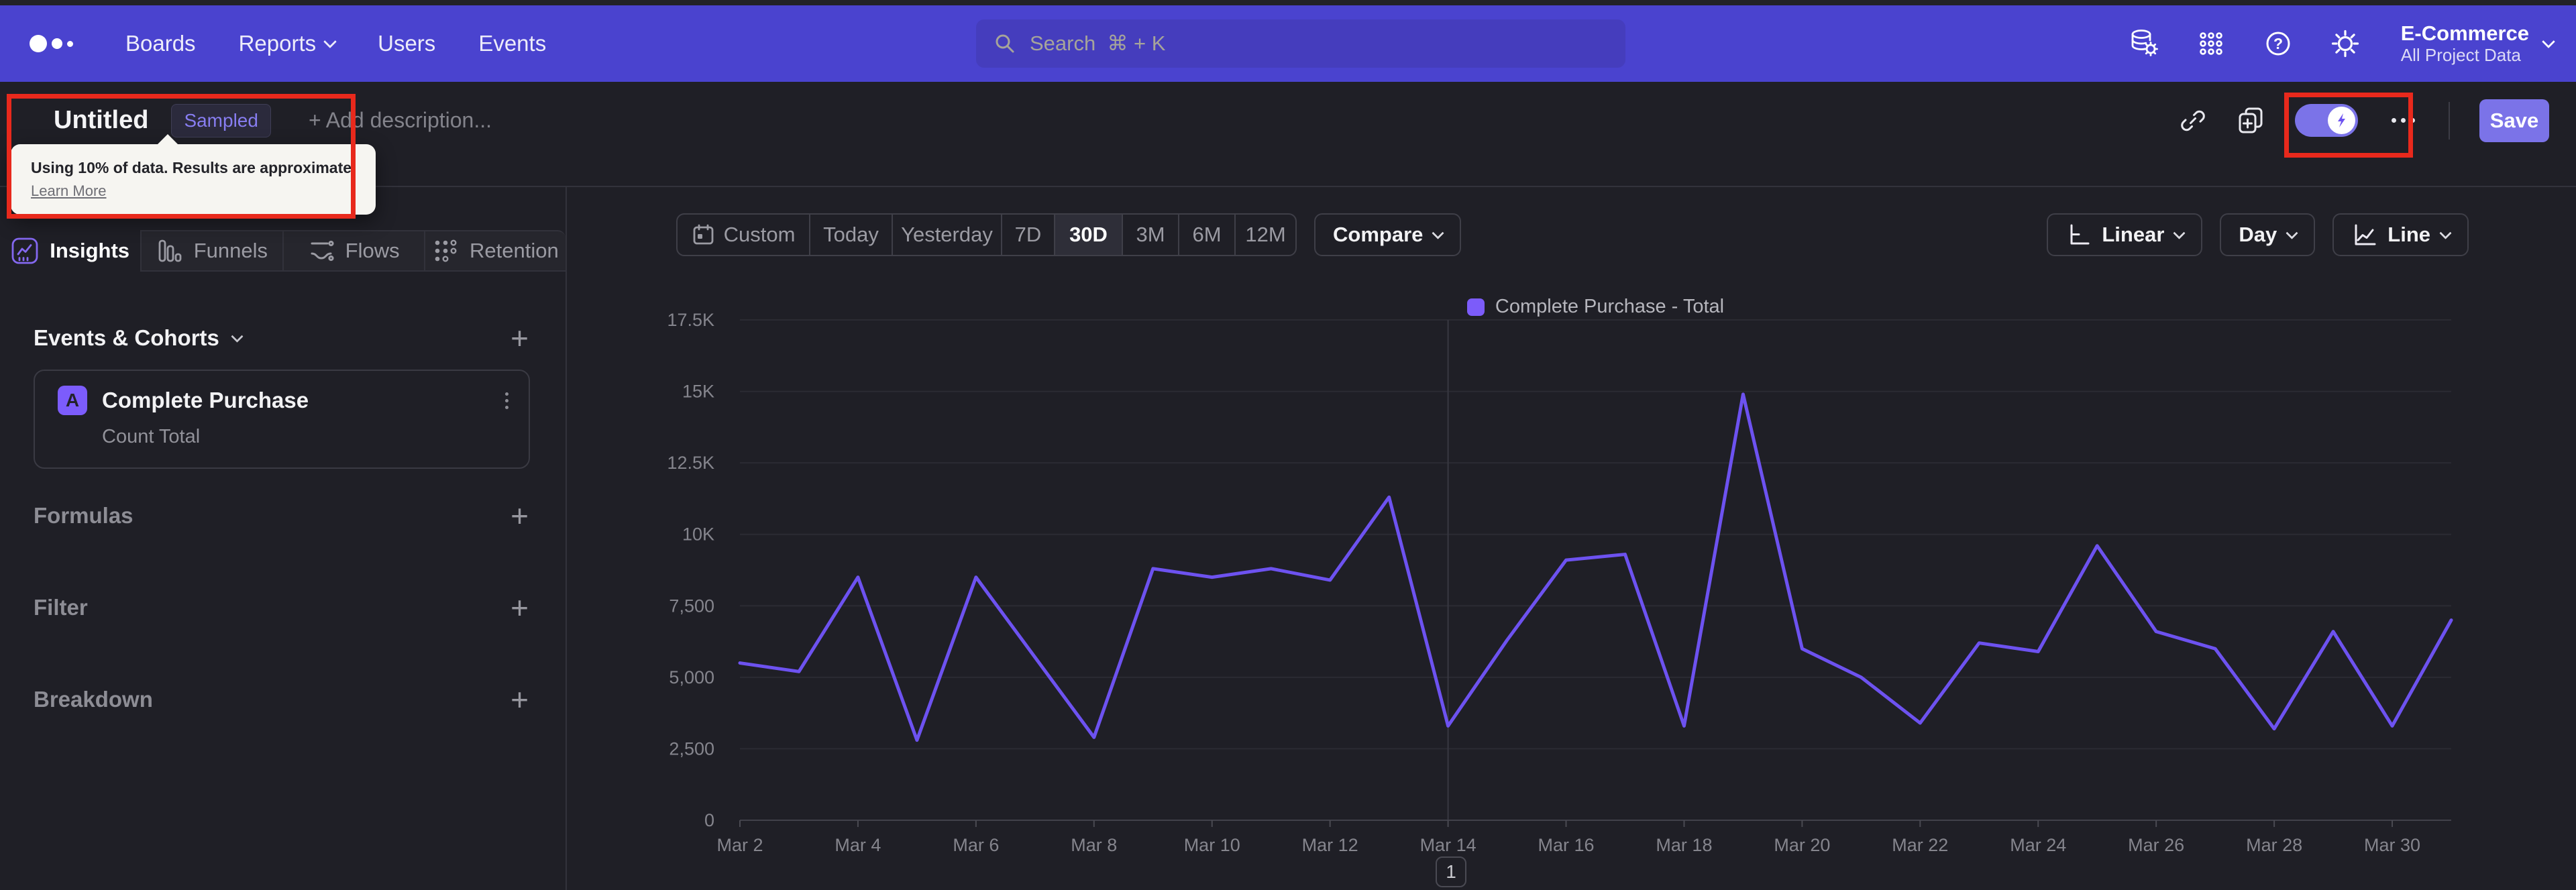  I want to click on range-label: 7D, so click(1028, 234).